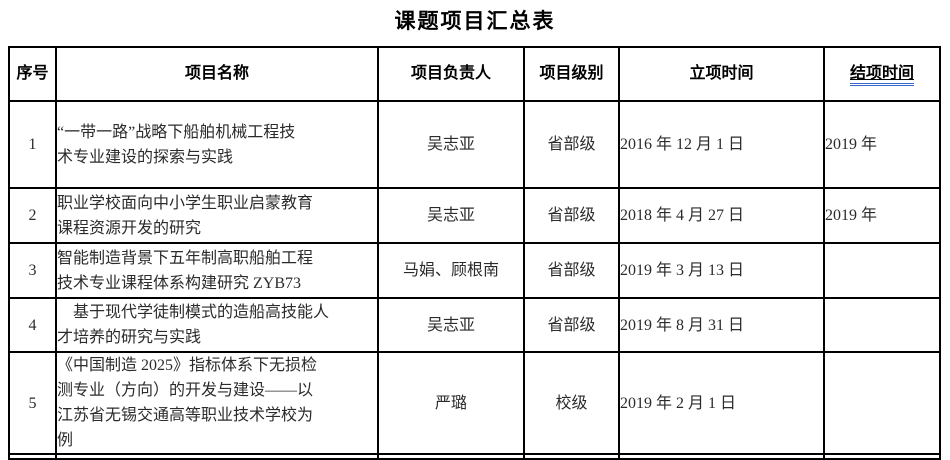 This screenshot has width=950, height=460. Describe the element at coordinates (721, 456) in the screenshot. I see `cell-start-date` at that location.